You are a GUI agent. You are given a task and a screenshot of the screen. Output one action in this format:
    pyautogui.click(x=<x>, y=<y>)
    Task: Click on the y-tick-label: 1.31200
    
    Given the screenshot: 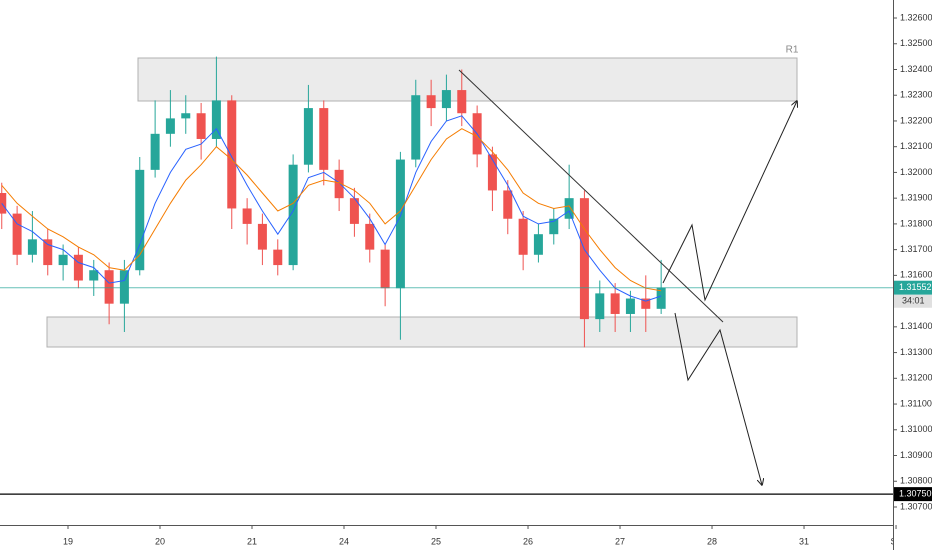 What is the action you would take?
    pyautogui.click(x=916, y=378)
    